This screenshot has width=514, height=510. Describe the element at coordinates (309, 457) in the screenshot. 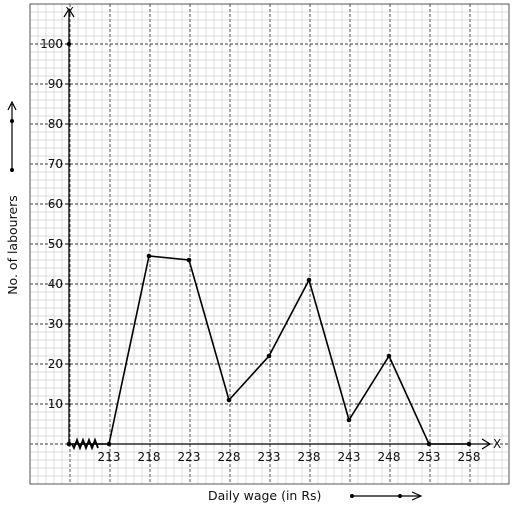

I see `x-tick-label: 238` at that location.